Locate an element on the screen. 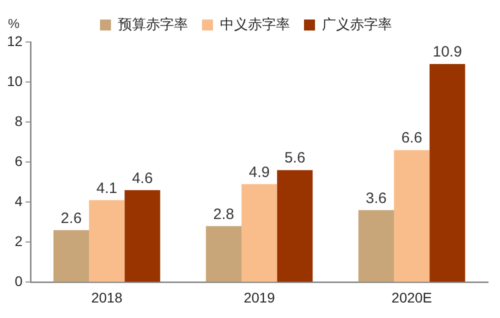 The image size is (500, 318). data-label: 4.6 is located at coordinates (142, 178).